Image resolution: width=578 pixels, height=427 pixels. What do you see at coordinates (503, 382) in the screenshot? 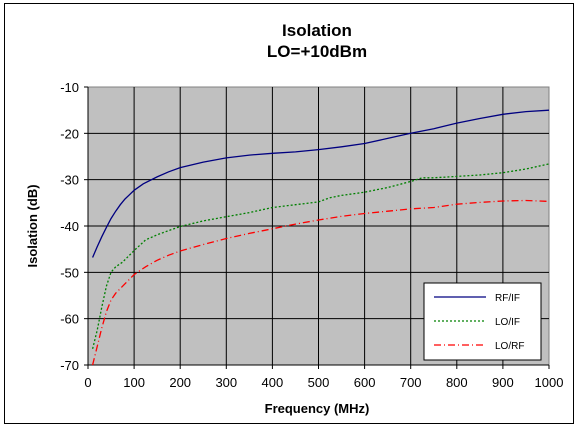
I see `x-tick-label: 900` at bounding box center [503, 382].